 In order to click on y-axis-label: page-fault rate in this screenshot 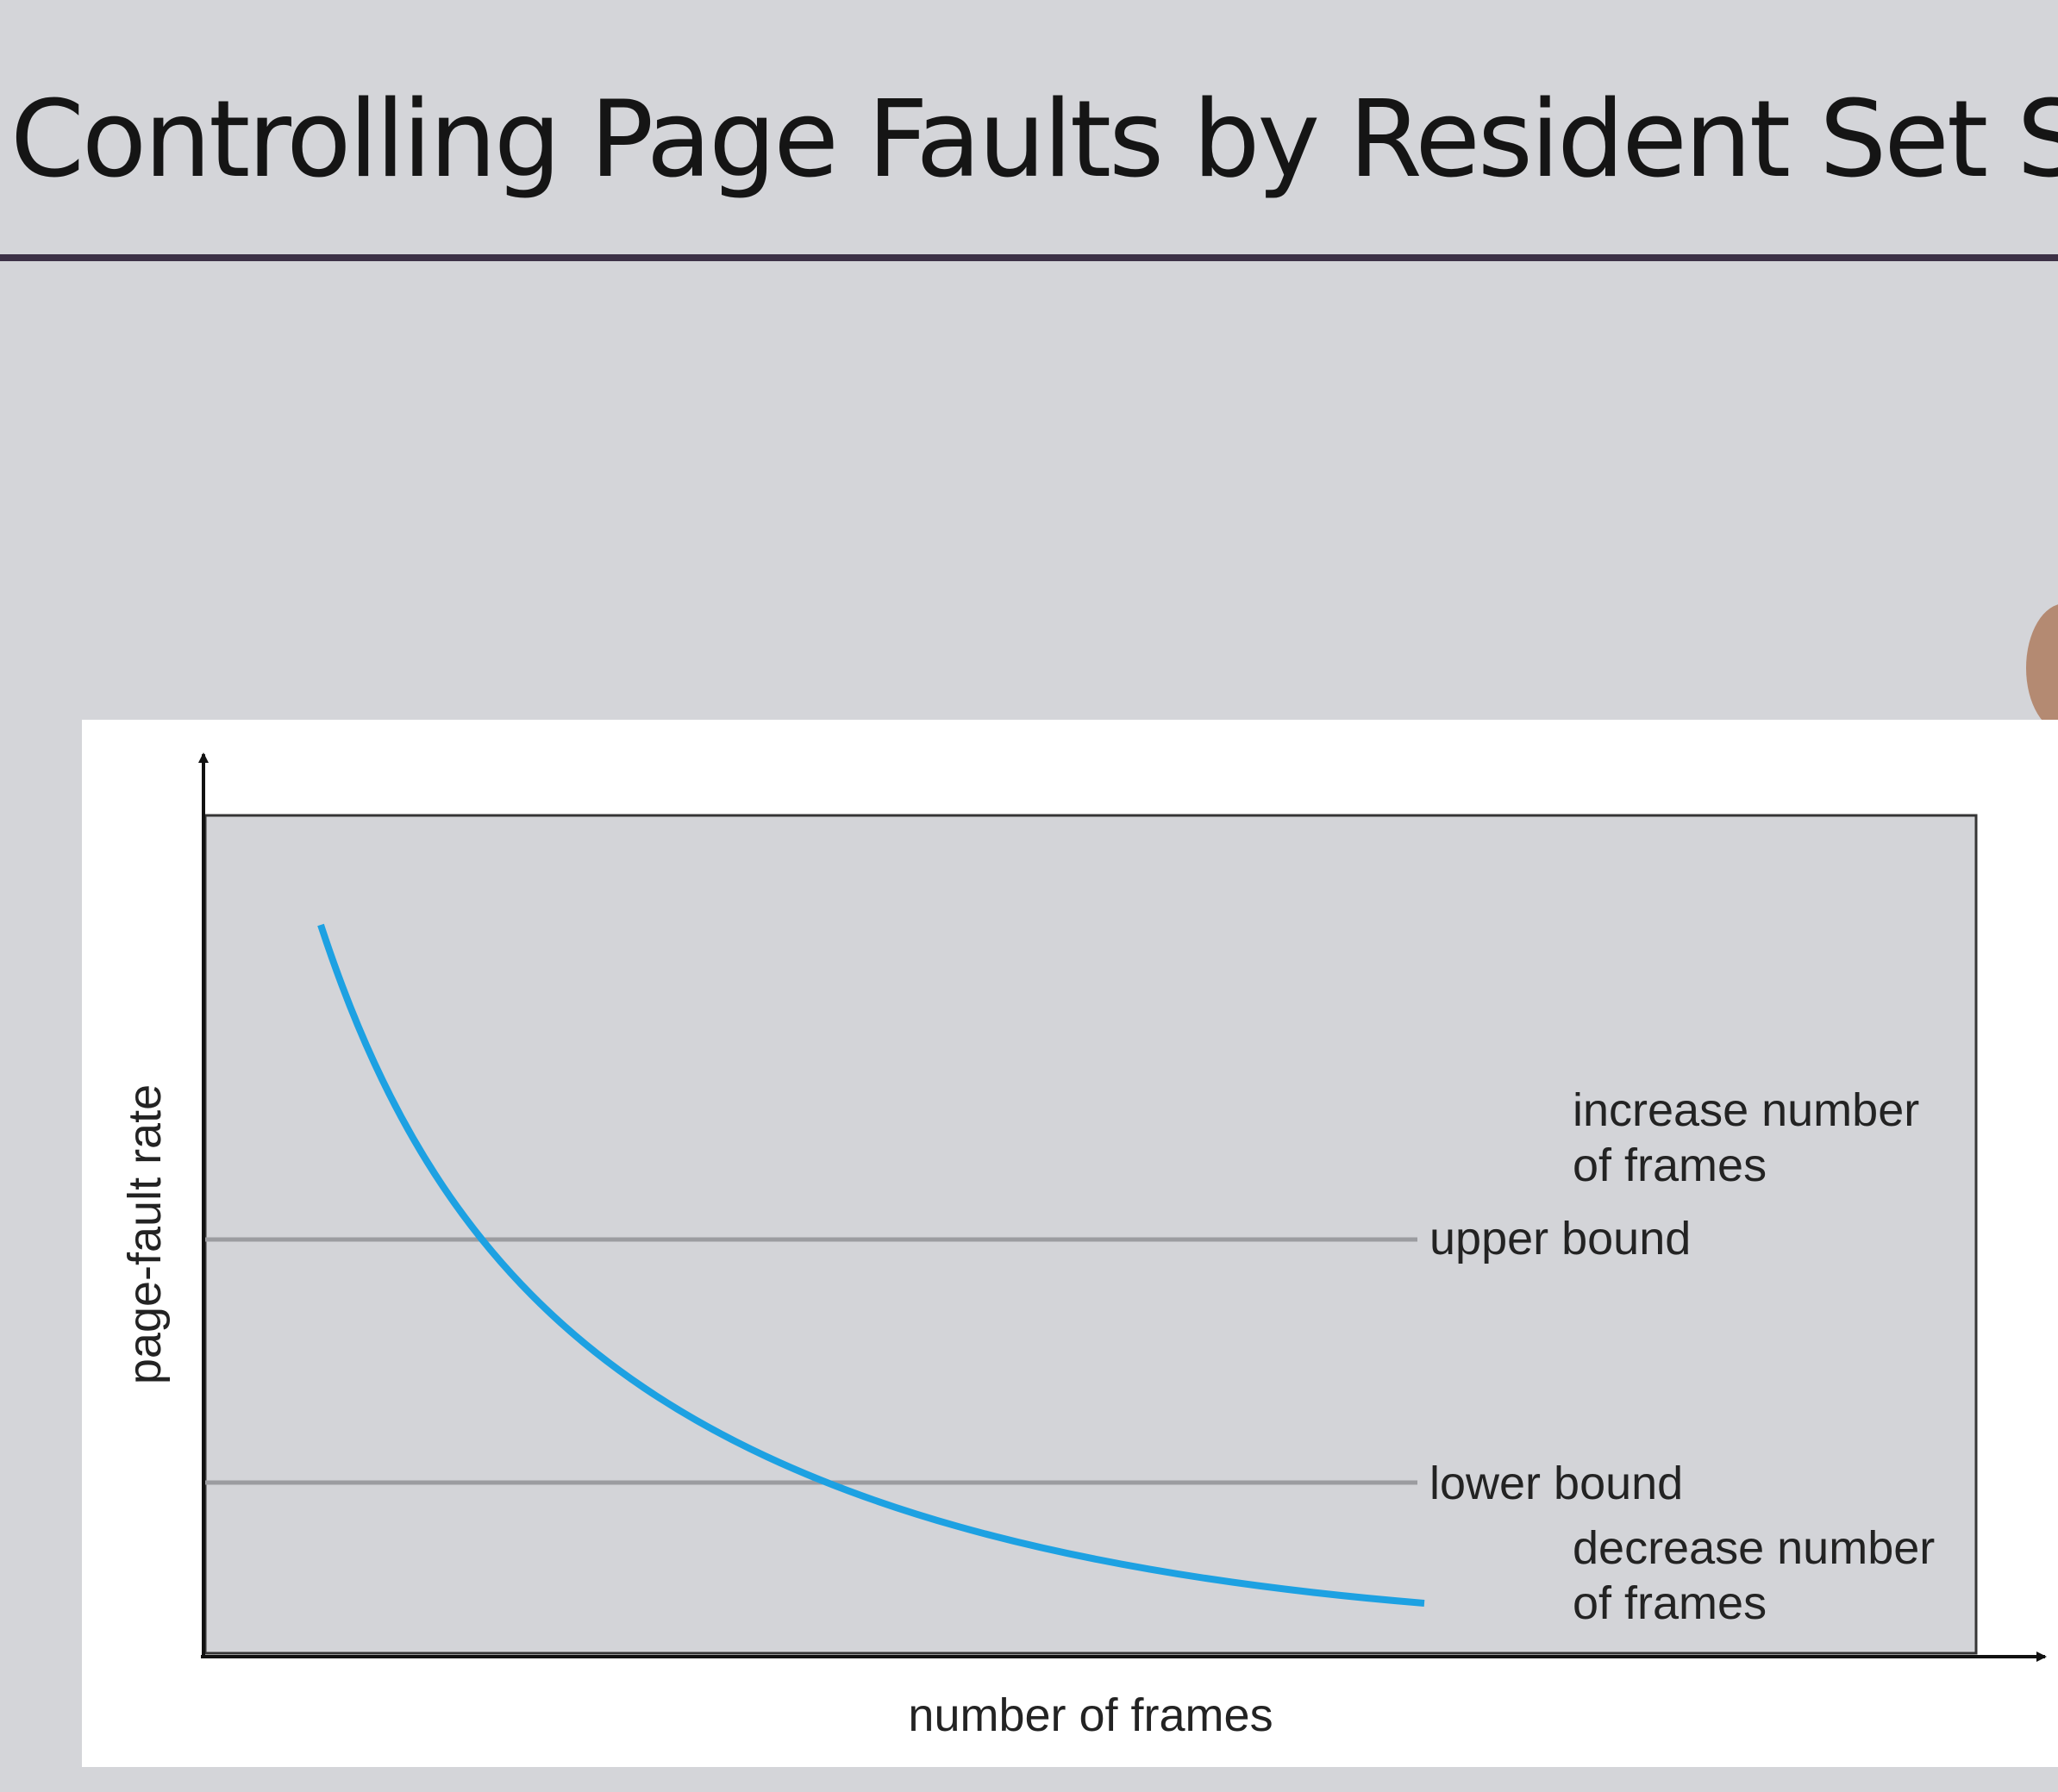, I will do `click(145, 1234)`.